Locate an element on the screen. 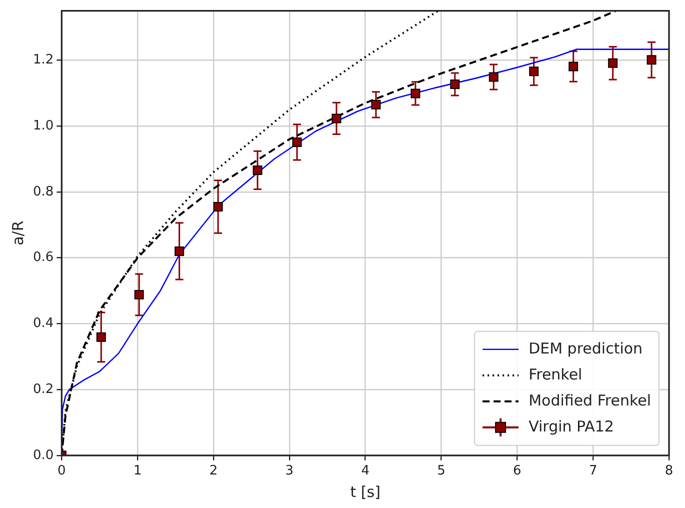 This screenshot has width=685, height=508. x-tick-label: 7 is located at coordinates (593, 471).